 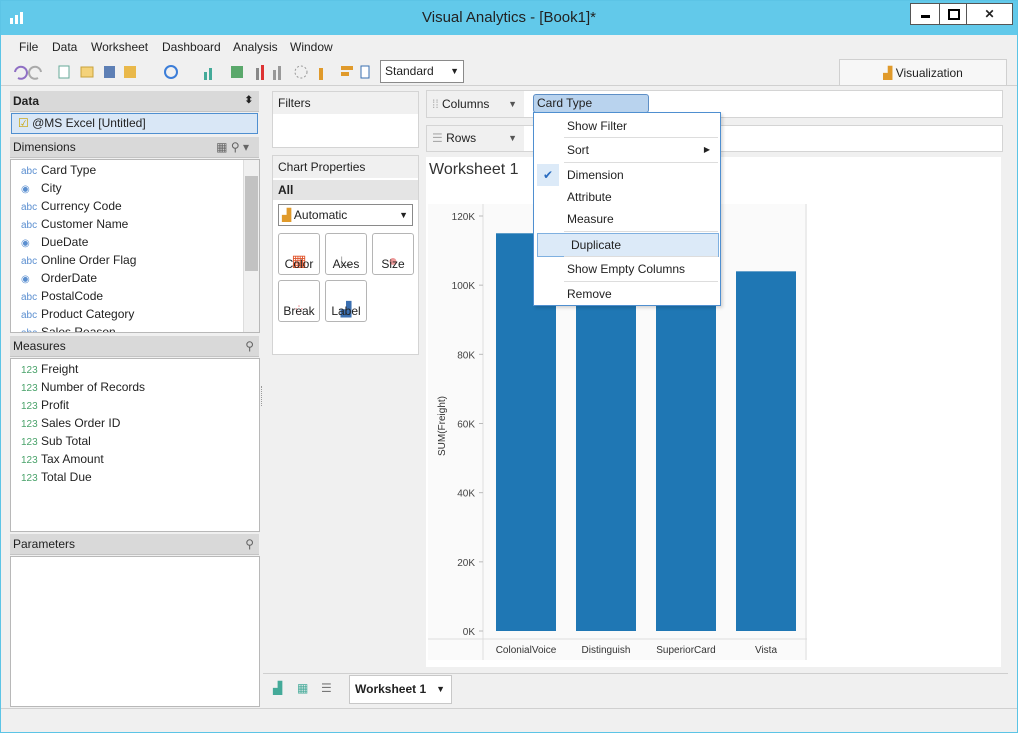 I want to click on property-button: ▦ Color, so click(x=299, y=254).